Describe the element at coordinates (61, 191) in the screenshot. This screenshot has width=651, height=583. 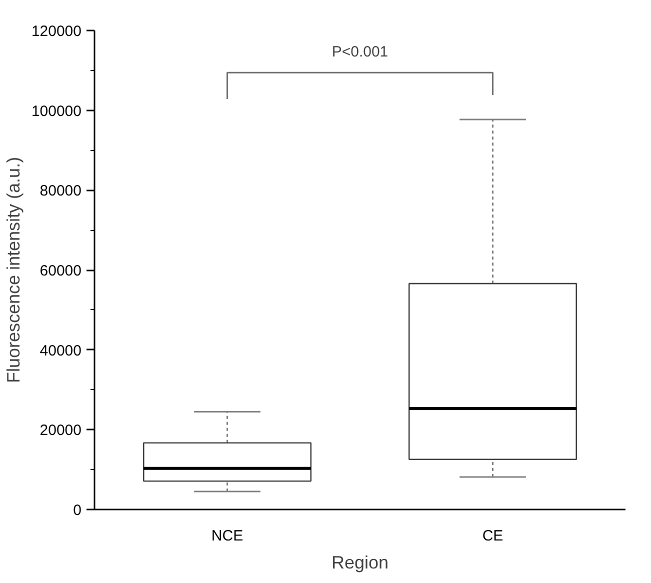
I see `y-tick-label: 80000` at that location.